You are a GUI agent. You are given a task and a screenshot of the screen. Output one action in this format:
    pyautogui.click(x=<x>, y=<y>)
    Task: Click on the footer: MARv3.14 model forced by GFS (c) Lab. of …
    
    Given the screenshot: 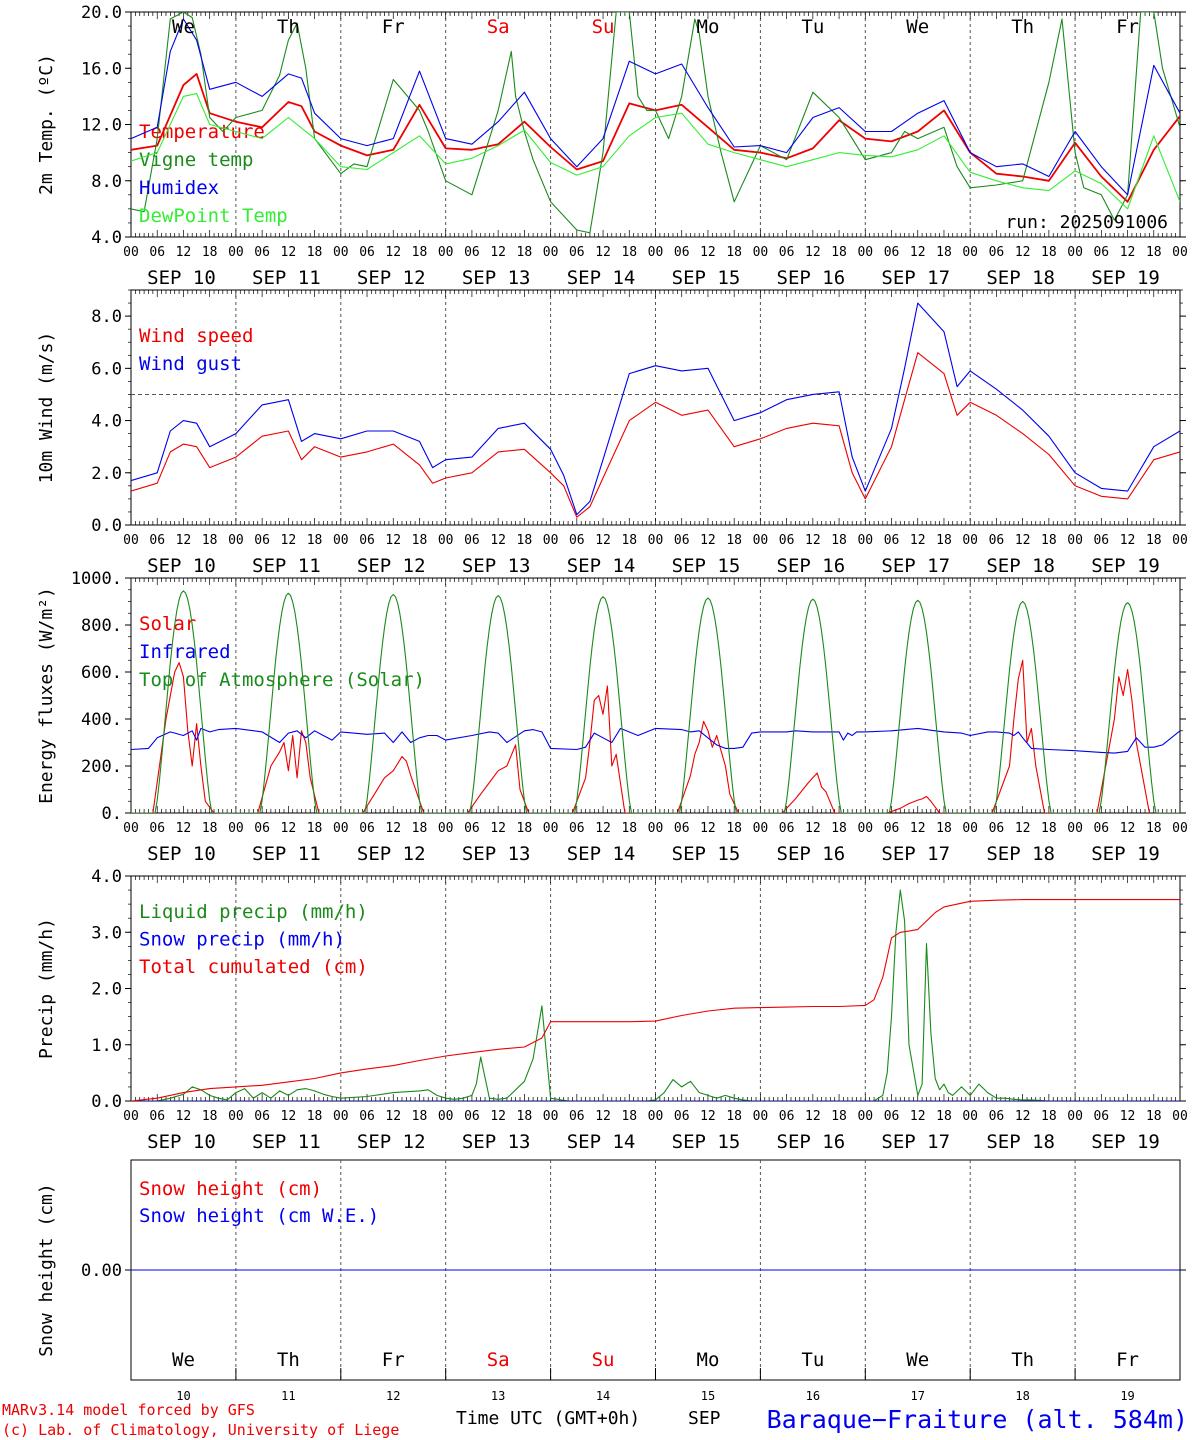 What is the action you would take?
    pyautogui.click(x=595, y=1420)
    